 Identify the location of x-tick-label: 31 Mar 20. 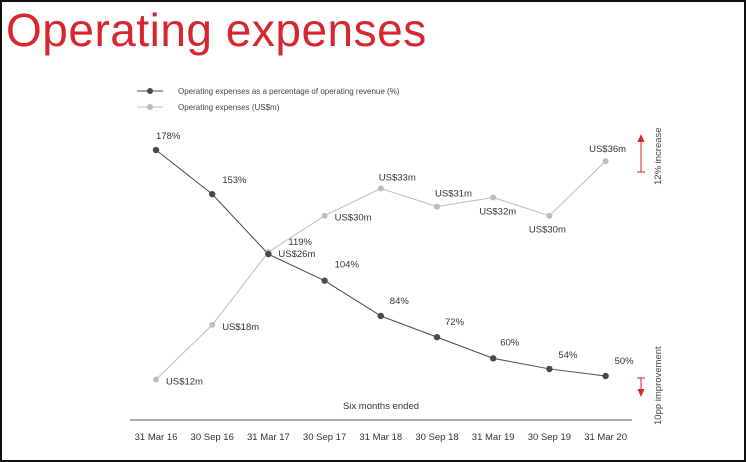
(605, 437).